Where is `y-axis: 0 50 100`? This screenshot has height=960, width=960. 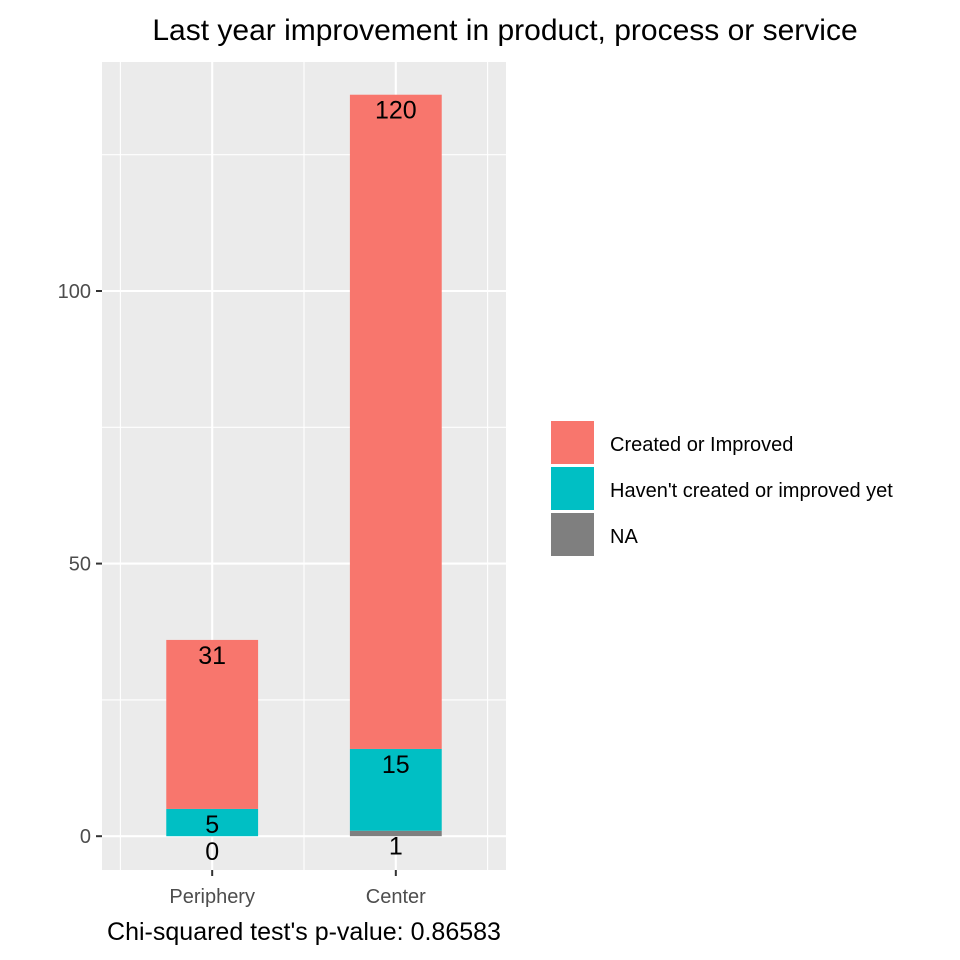 y-axis: 0 50 100 is located at coordinates (80, 564).